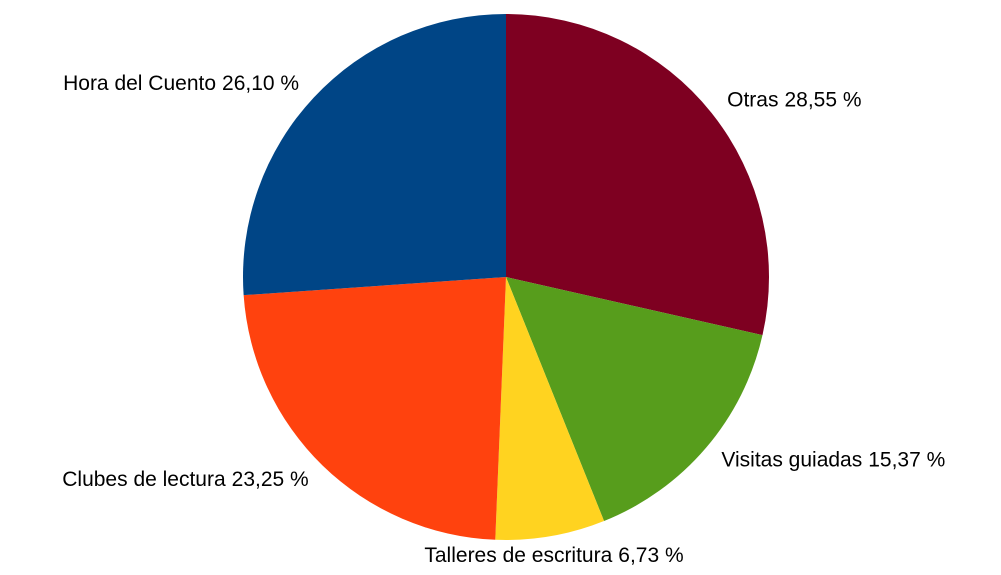 Image resolution: width=1001 pixels, height=575 pixels. Describe the element at coordinates (260, 82) in the screenshot. I see `slice-value: 26,10 %` at that location.